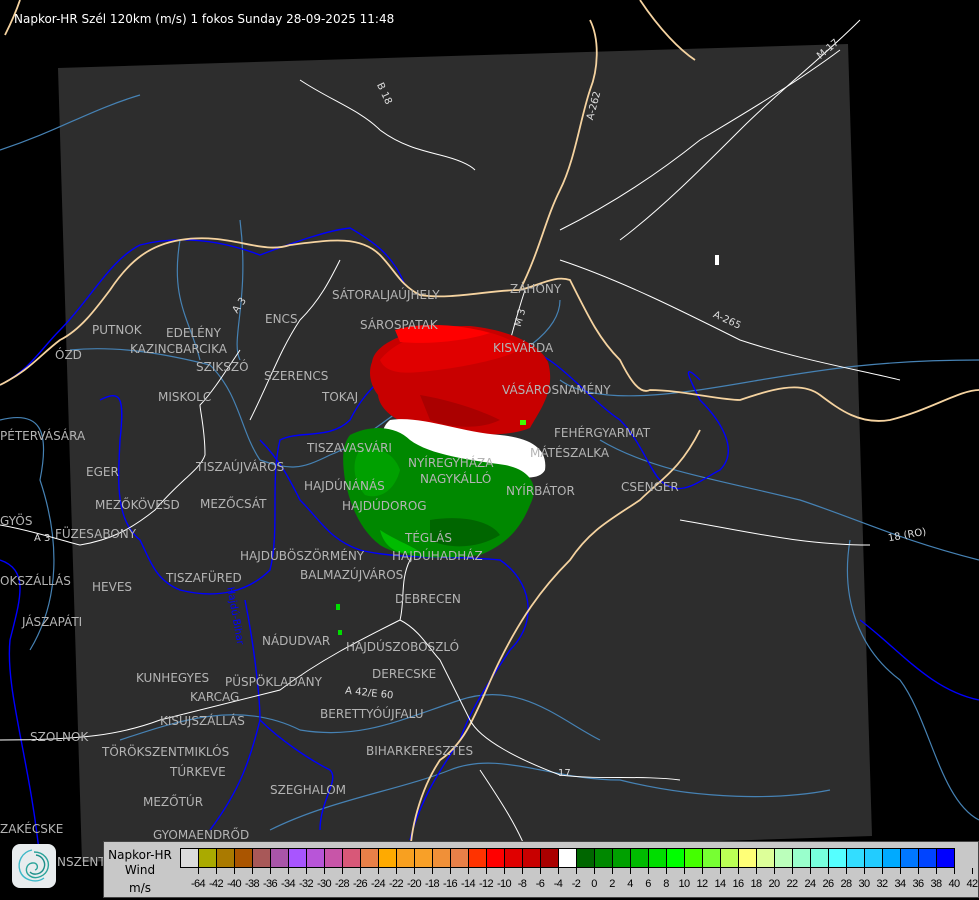  What do you see at coordinates (240, 467) in the screenshot?
I see `place-label: TISZAÚJVÁROS` at bounding box center [240, 467].